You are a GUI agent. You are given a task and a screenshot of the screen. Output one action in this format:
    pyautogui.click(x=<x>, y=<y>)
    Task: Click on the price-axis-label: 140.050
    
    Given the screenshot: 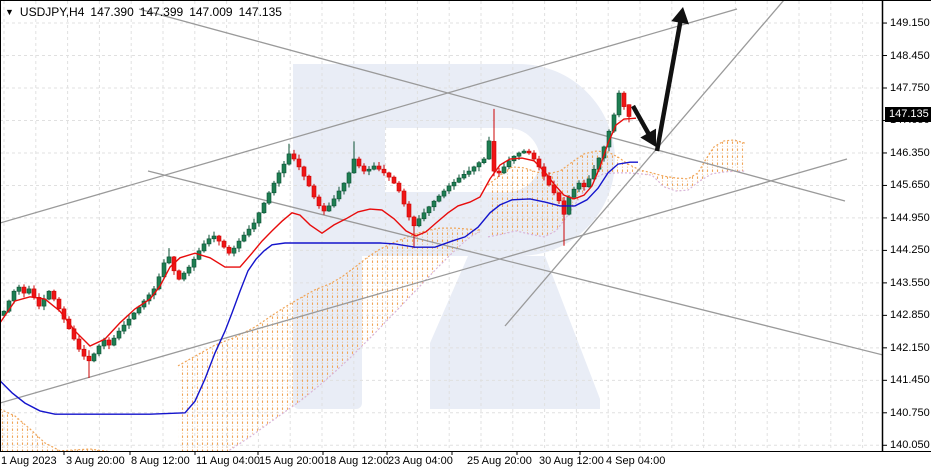 What is the action you would take?
    pyautogui.click(x=910, y=445)
    